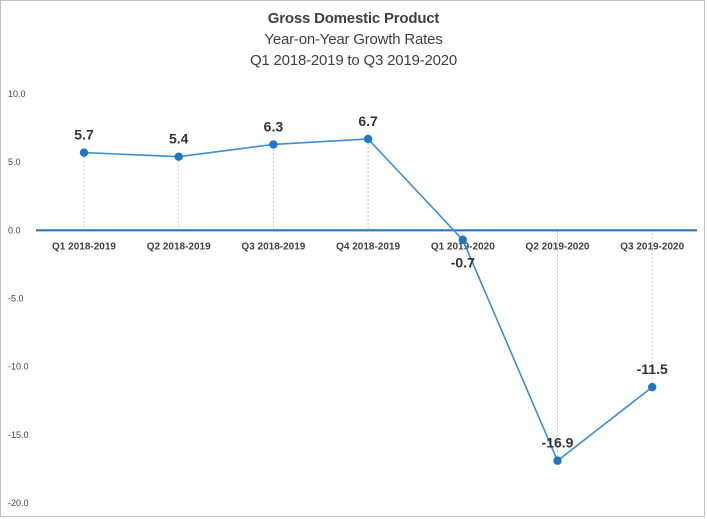 The image size is (707, 519). What do you see at coordinates (14, 162) in the screenshot?
I see `y-tick-label-2: 5.0` at bounding box center [14, 162].